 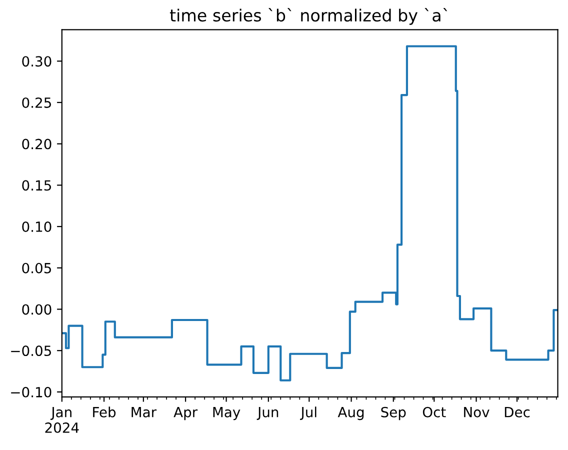 I want to click on x-tick-label: Dec, so click(x=517, y=412).